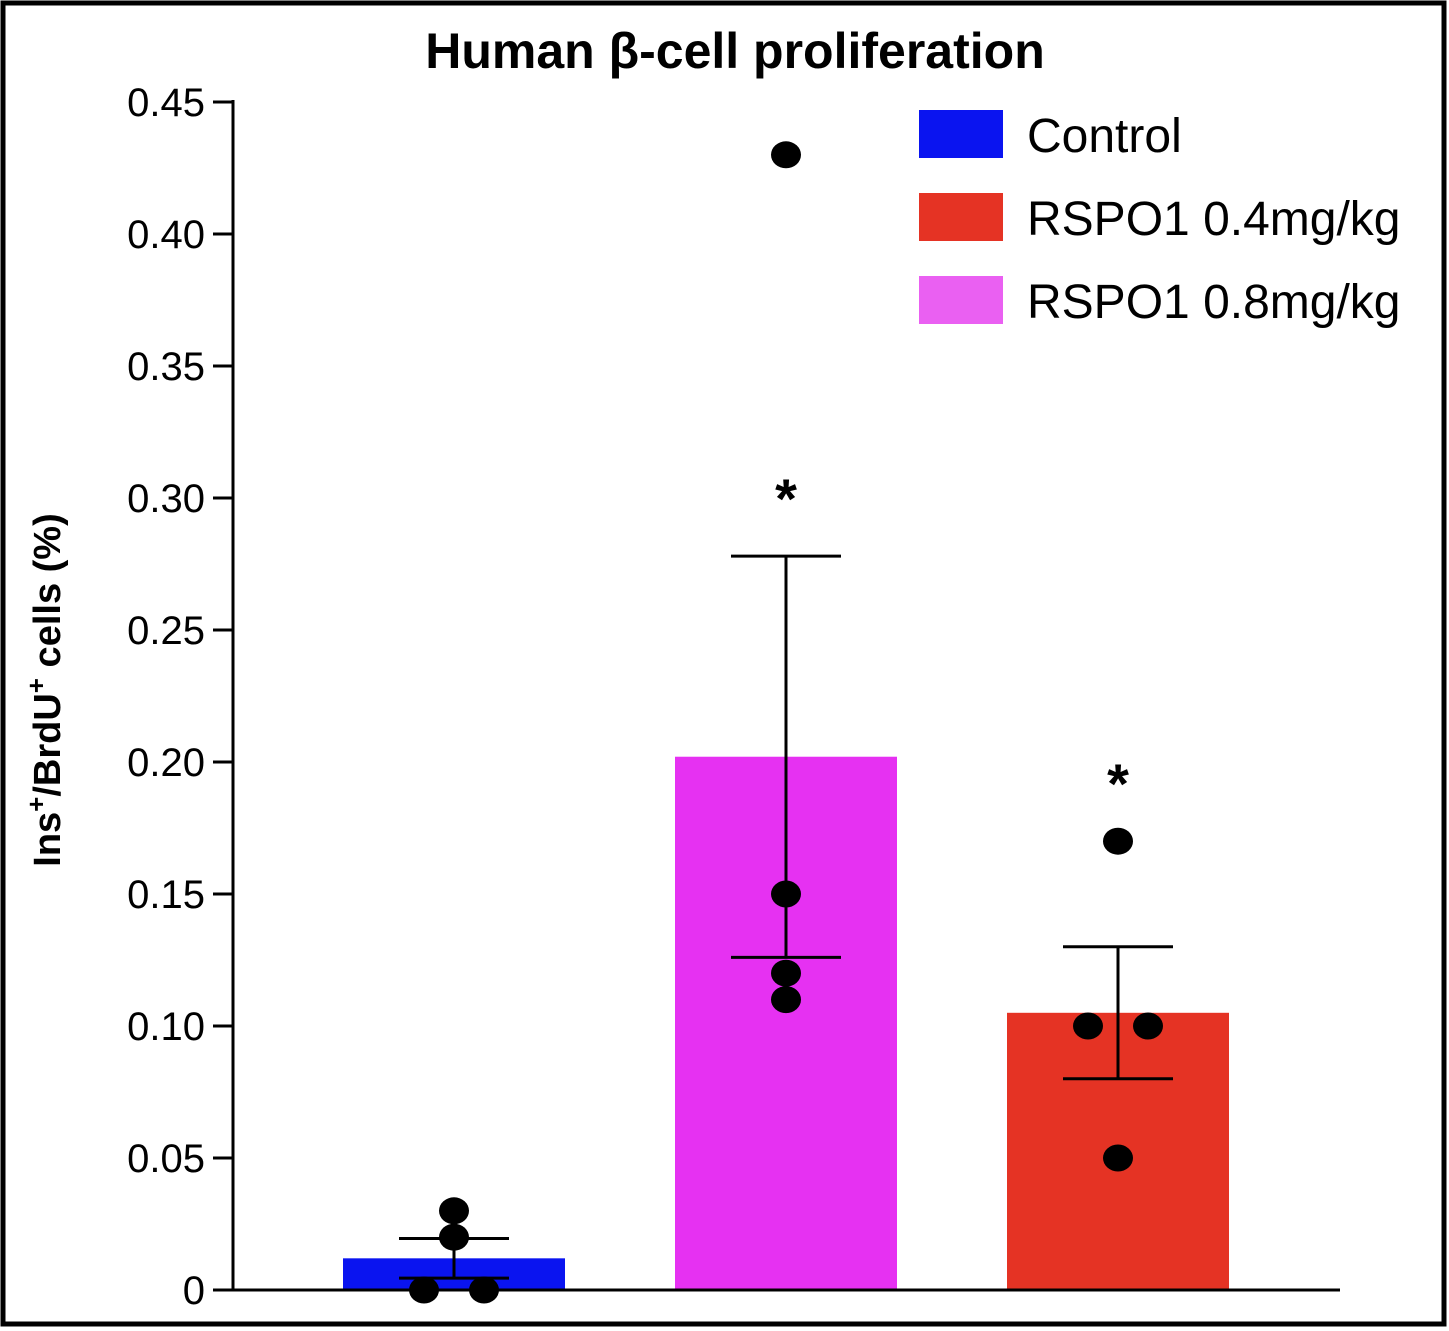  I want to click on y-tick-label: 0.25, so click(166, 631).